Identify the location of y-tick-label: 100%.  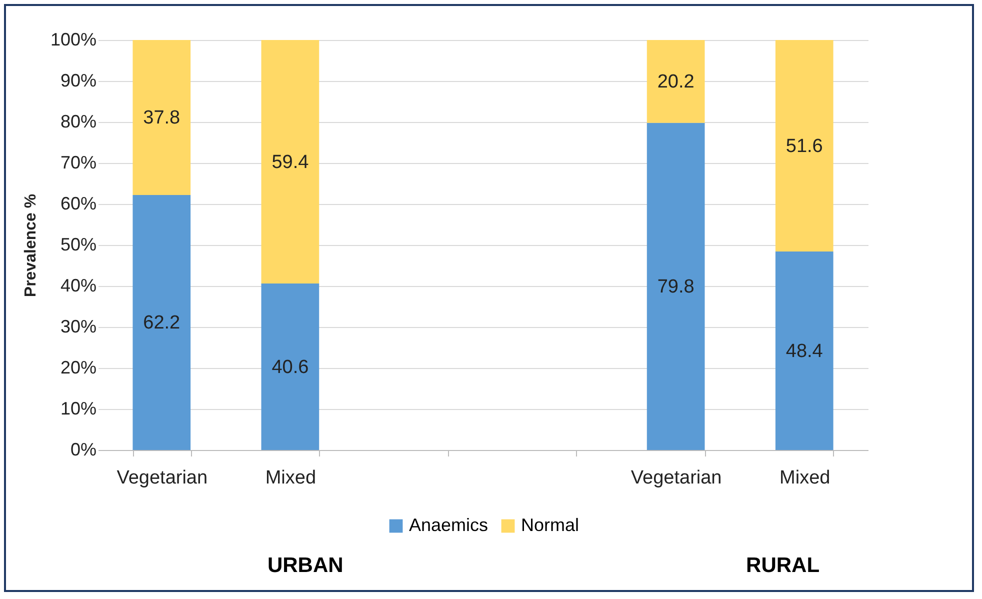
(73, 40).